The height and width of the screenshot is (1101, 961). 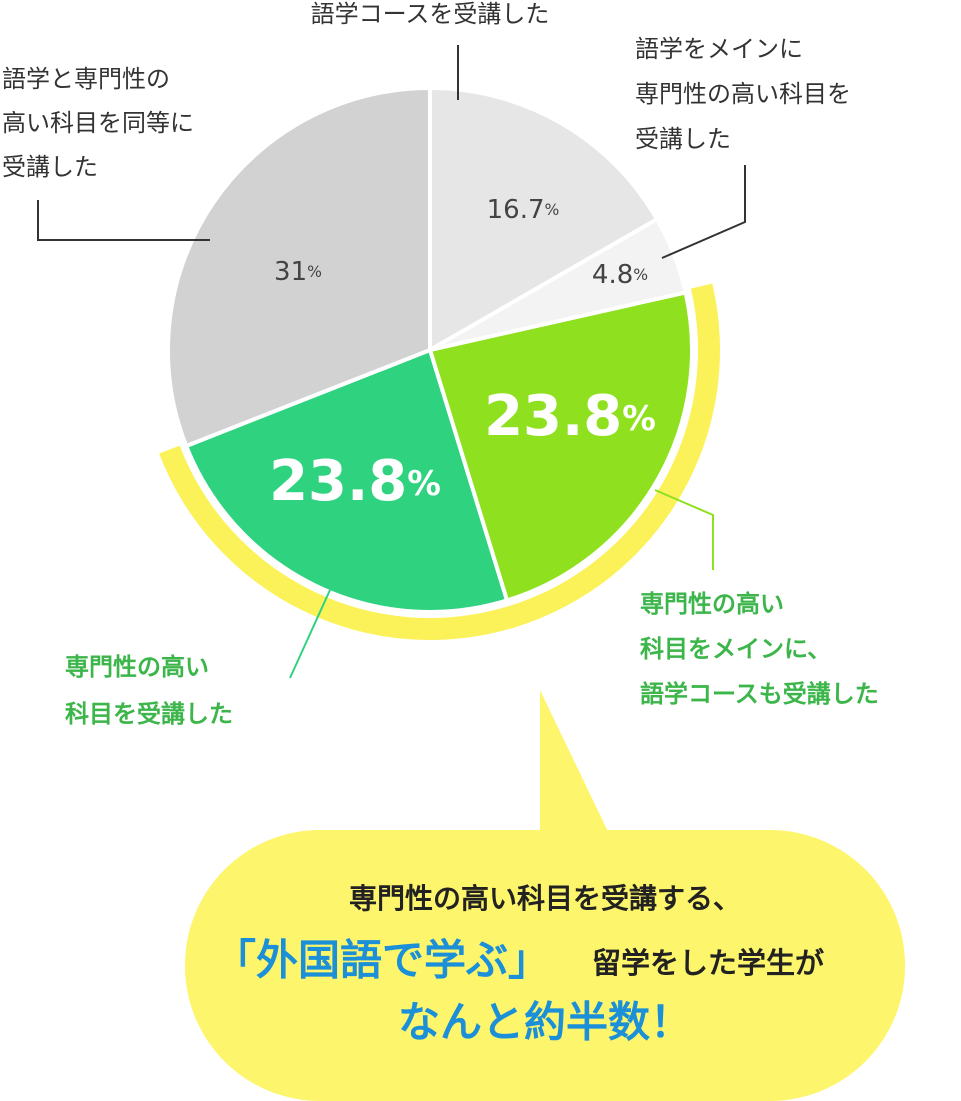 I want to click on category-label: 専門性の高い科目をメインに、語学コースも受講した, so click(x=759, y=649).